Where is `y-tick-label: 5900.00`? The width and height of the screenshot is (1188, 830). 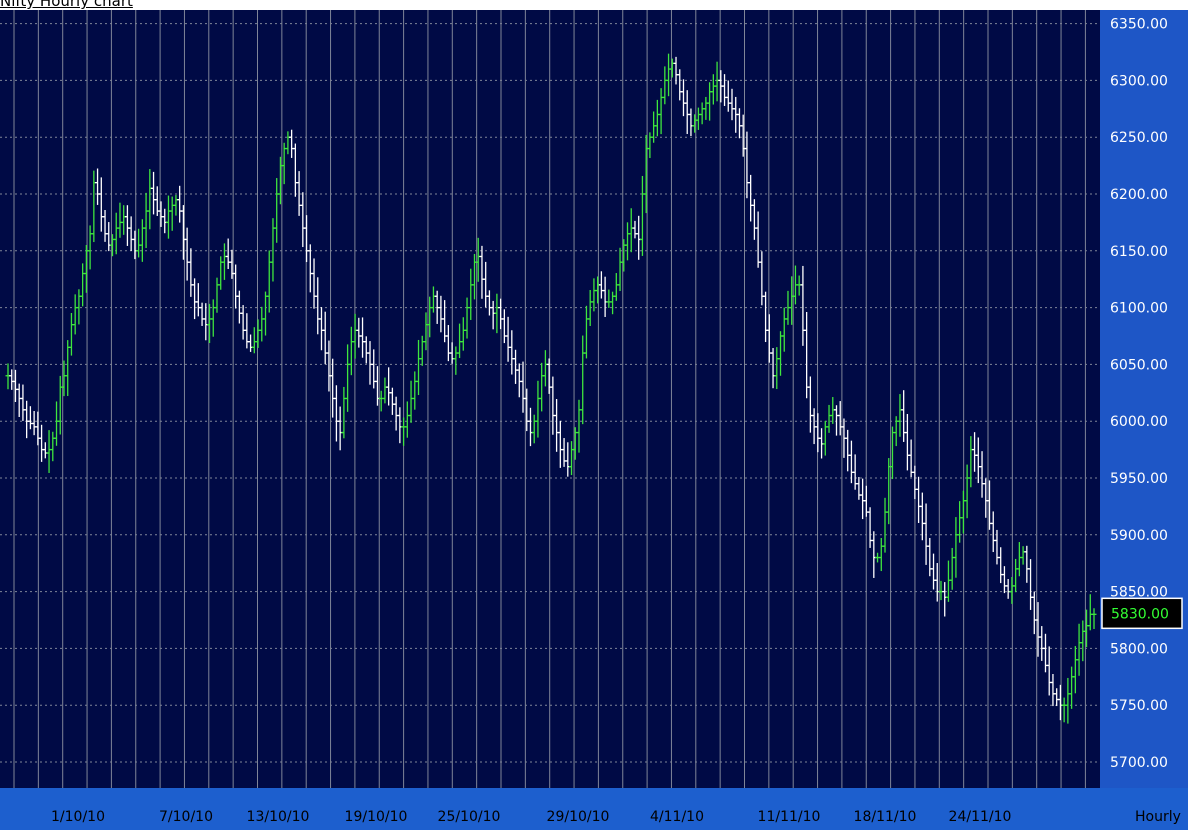 y-tick-label: 5900.00 is located at coordinates (1139, 536).